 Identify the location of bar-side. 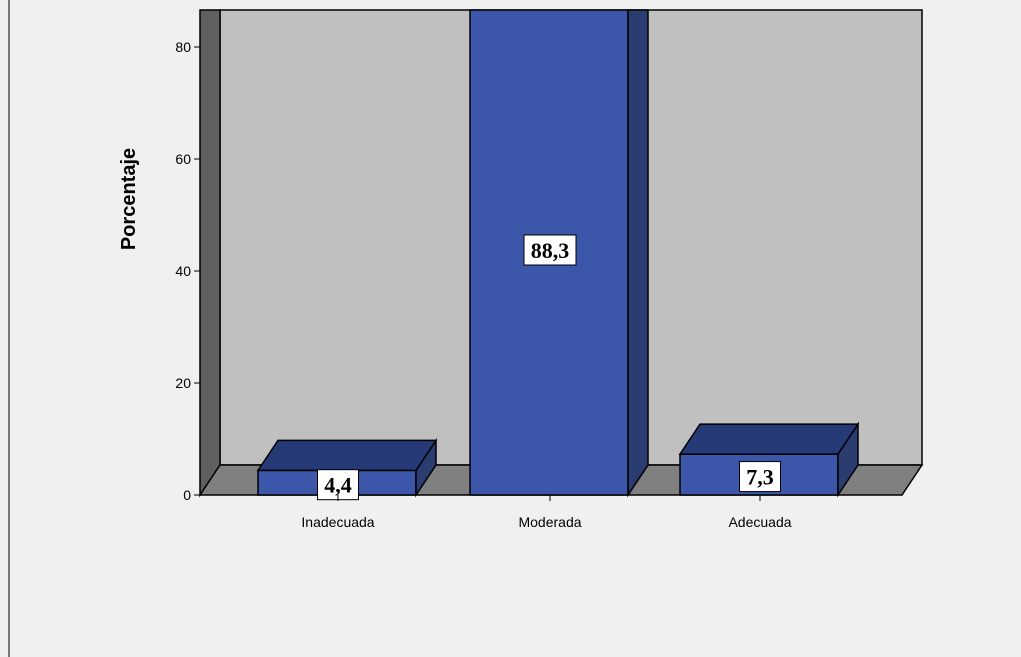
(638, 253).